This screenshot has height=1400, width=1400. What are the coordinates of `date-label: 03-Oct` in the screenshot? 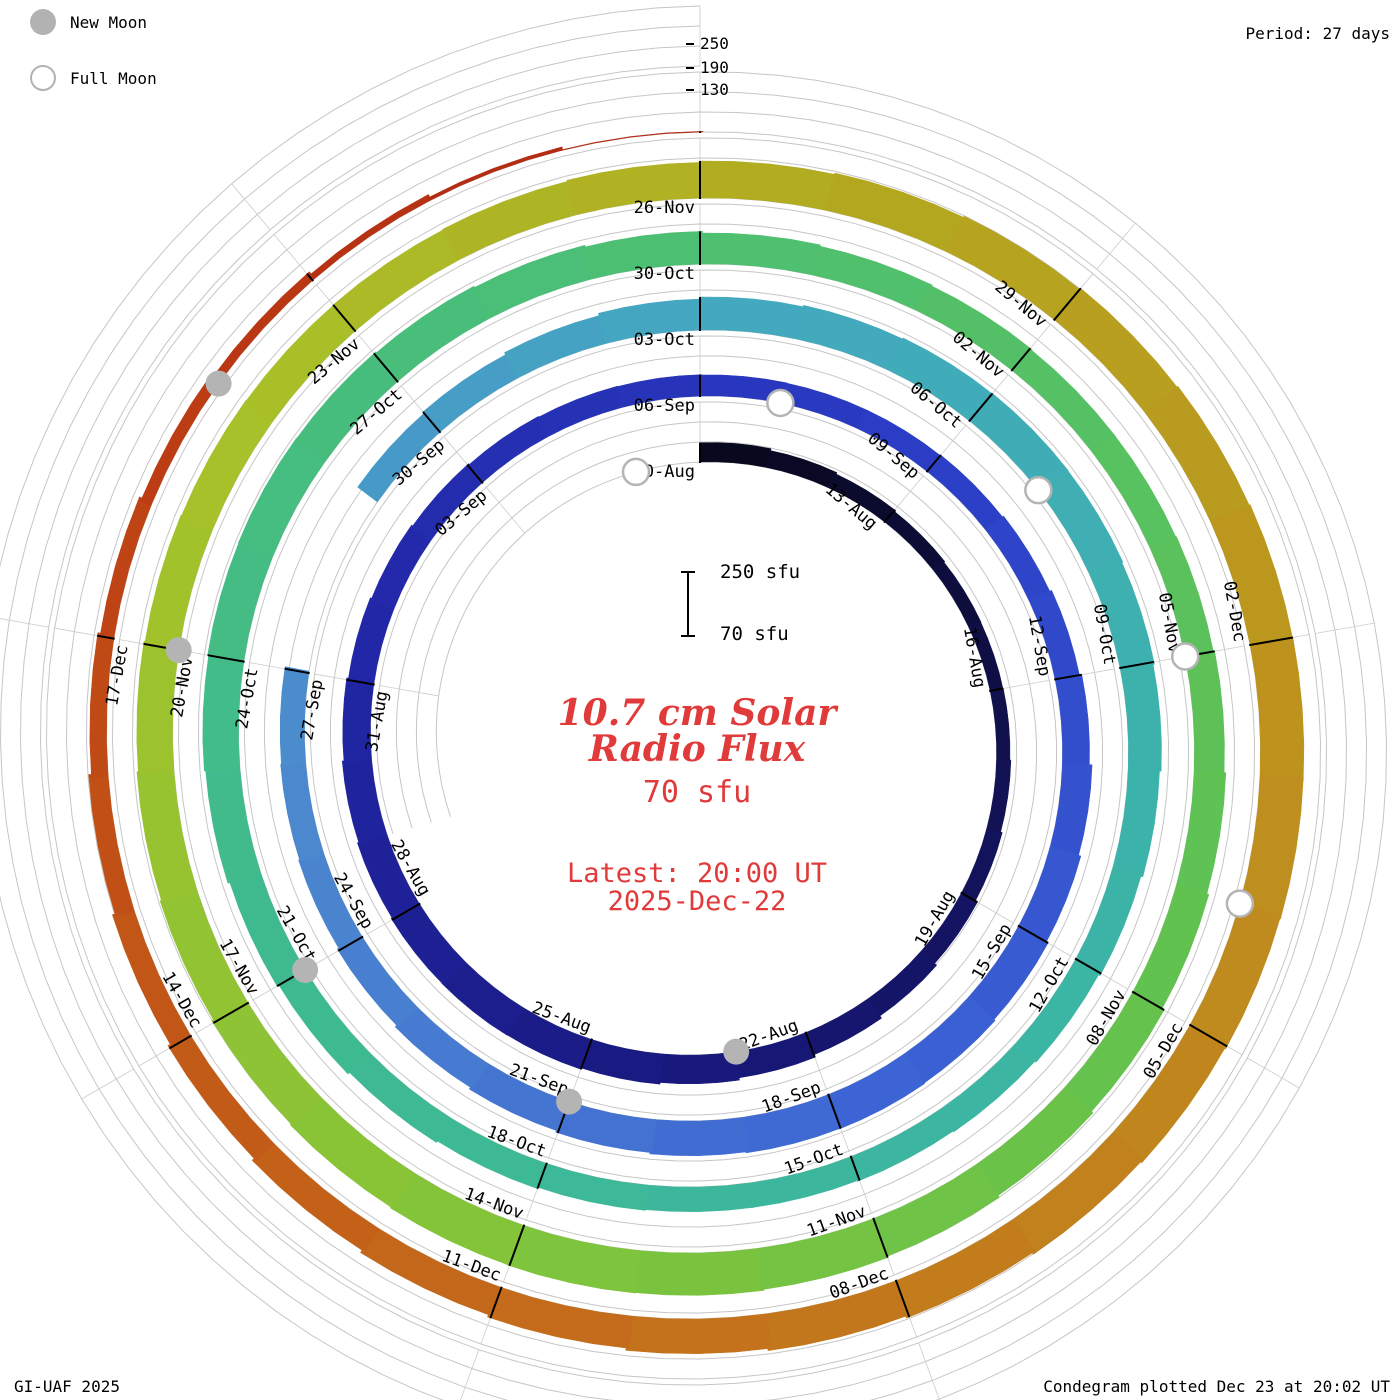 It's located at (664, 340).